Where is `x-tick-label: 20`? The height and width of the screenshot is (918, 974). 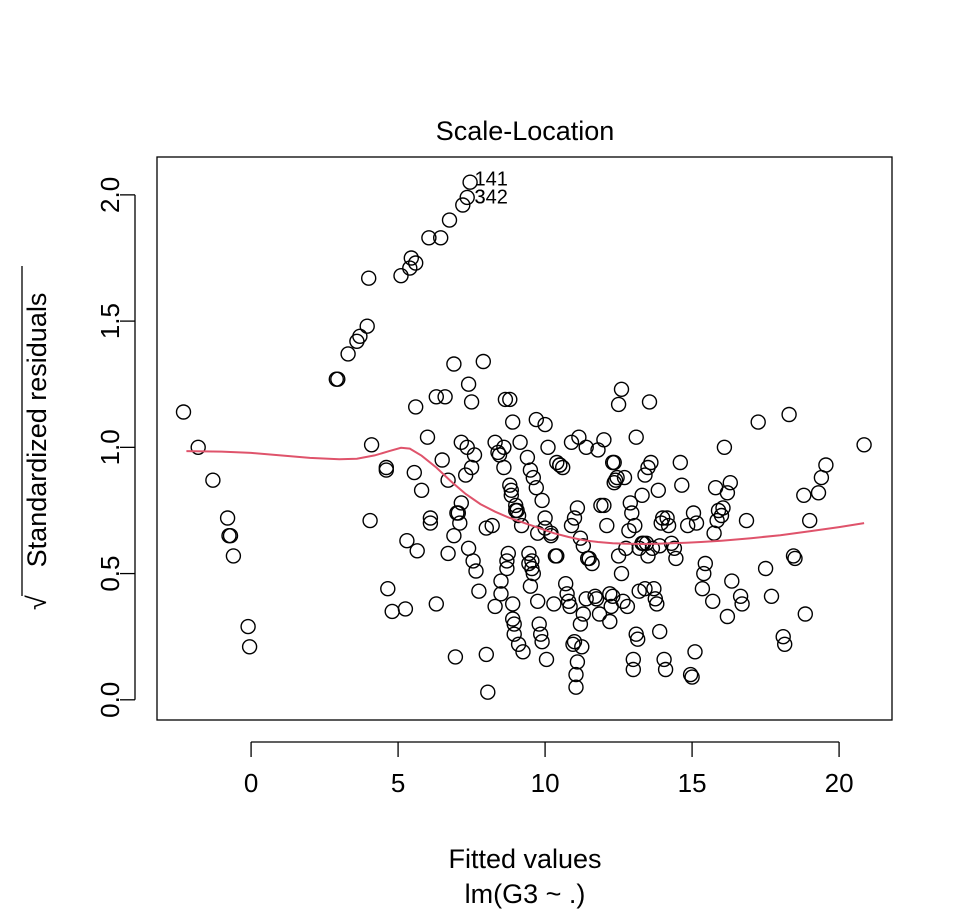 x-tick-label: 20 is located at coordinates (839, 783).